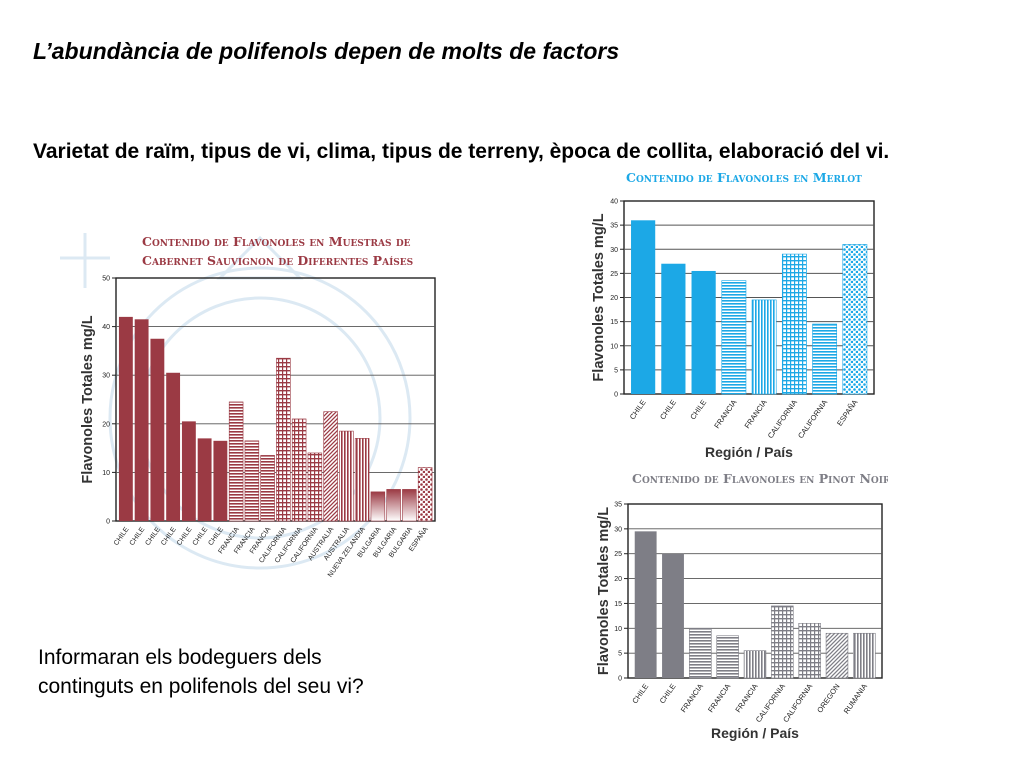 This screenshot has height=768, width=1024. Describe the element at coordinates (618, 529) in the screenshot. I see `pinot-ytick-label-6: 30` at that location.